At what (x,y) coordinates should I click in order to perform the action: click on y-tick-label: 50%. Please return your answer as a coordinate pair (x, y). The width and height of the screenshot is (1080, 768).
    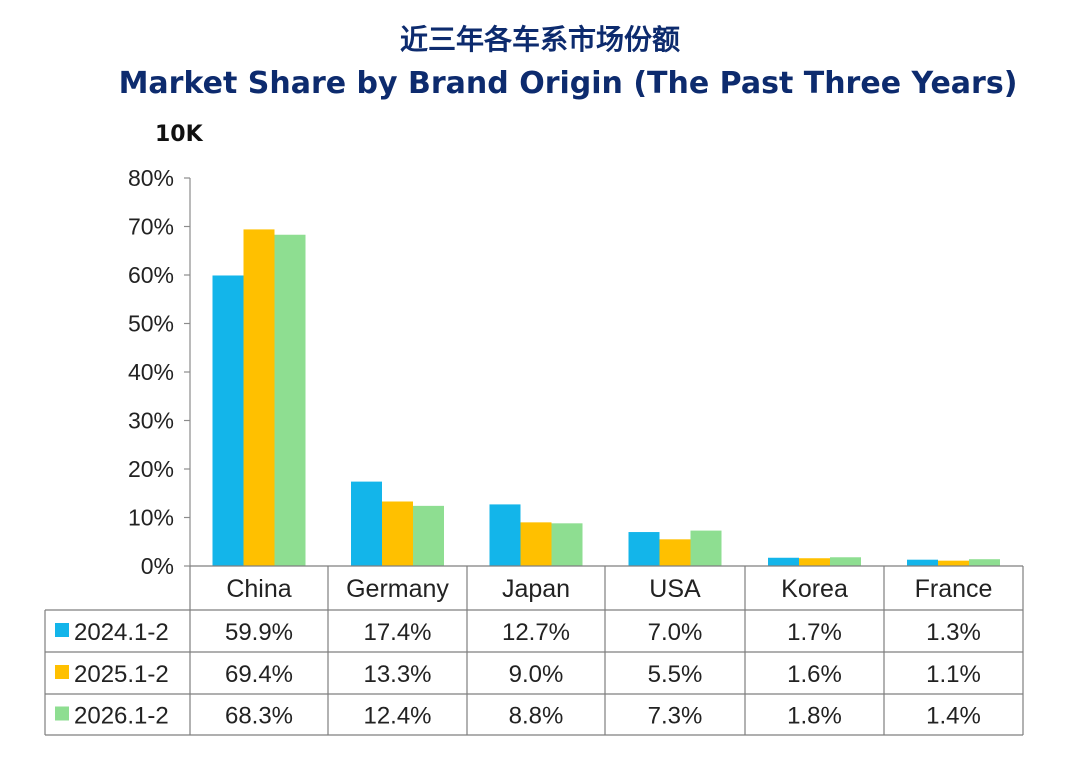
    Looking at the image, I should click on (151, 324).